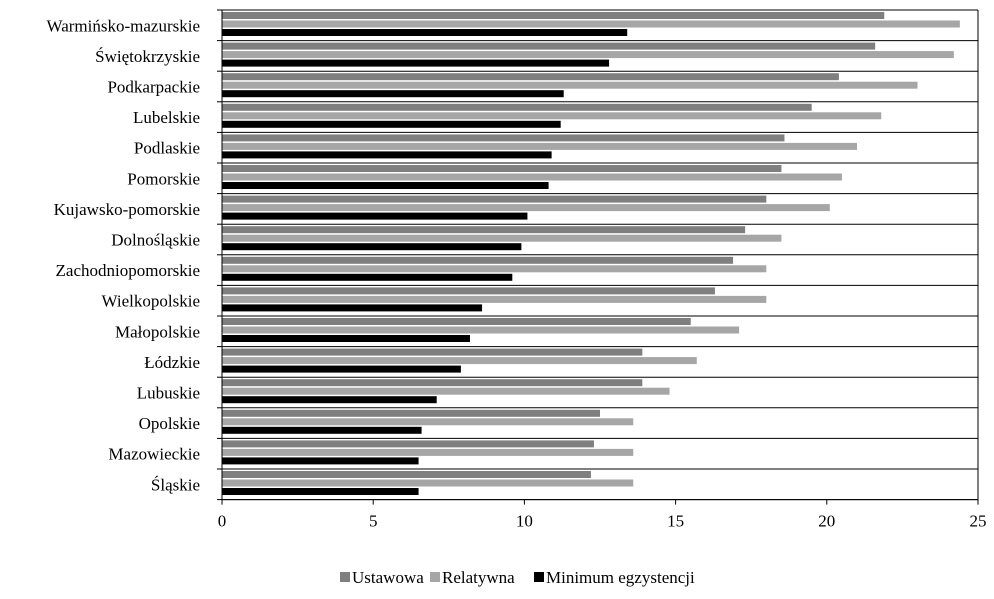 Image resolution: width=994 pixels, height=599 pixels. What do you see at coordinates (388, 577) in the screenshot?
I see `legend-label: Ustawowa` at bounding box center [388, 577].